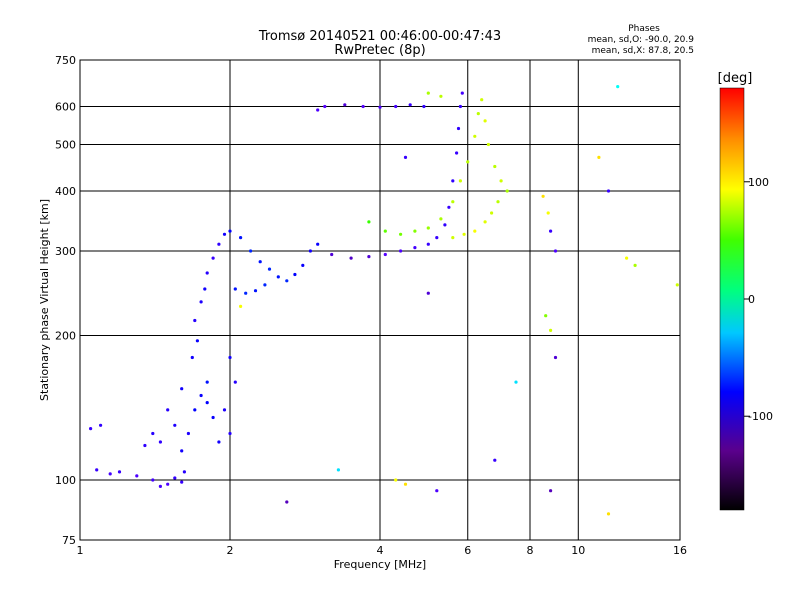 The width and height of the screenshot is (800, 600). Describe the element at coordinates (65, 300) in the screenshot. I see `y-axis-ticks: 75 100 200 300 400 500 600 750` at that location.